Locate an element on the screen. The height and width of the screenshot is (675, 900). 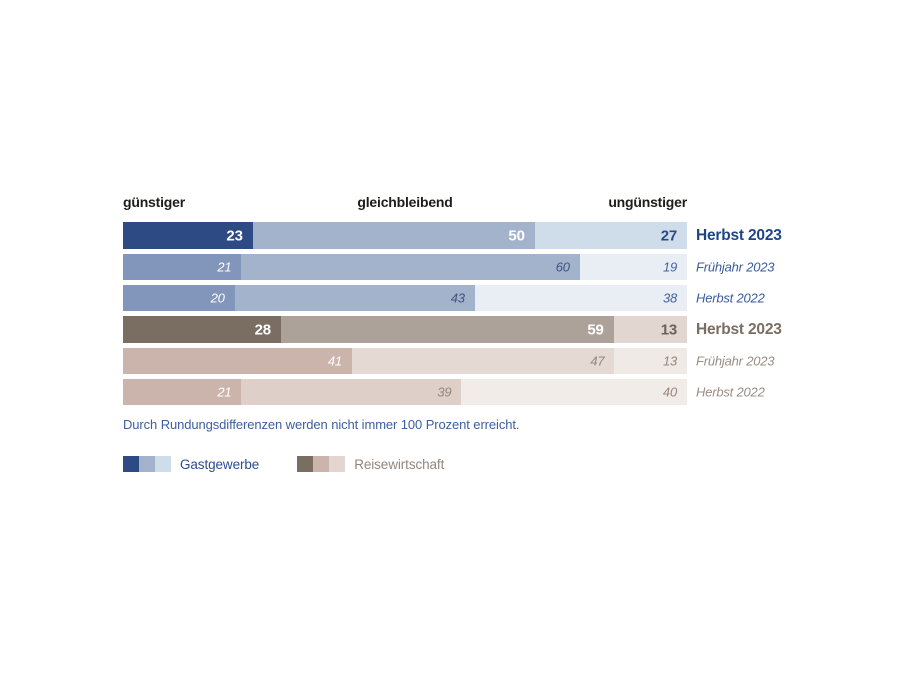
bar-segment: 60 is located at coordinates (410, 267).